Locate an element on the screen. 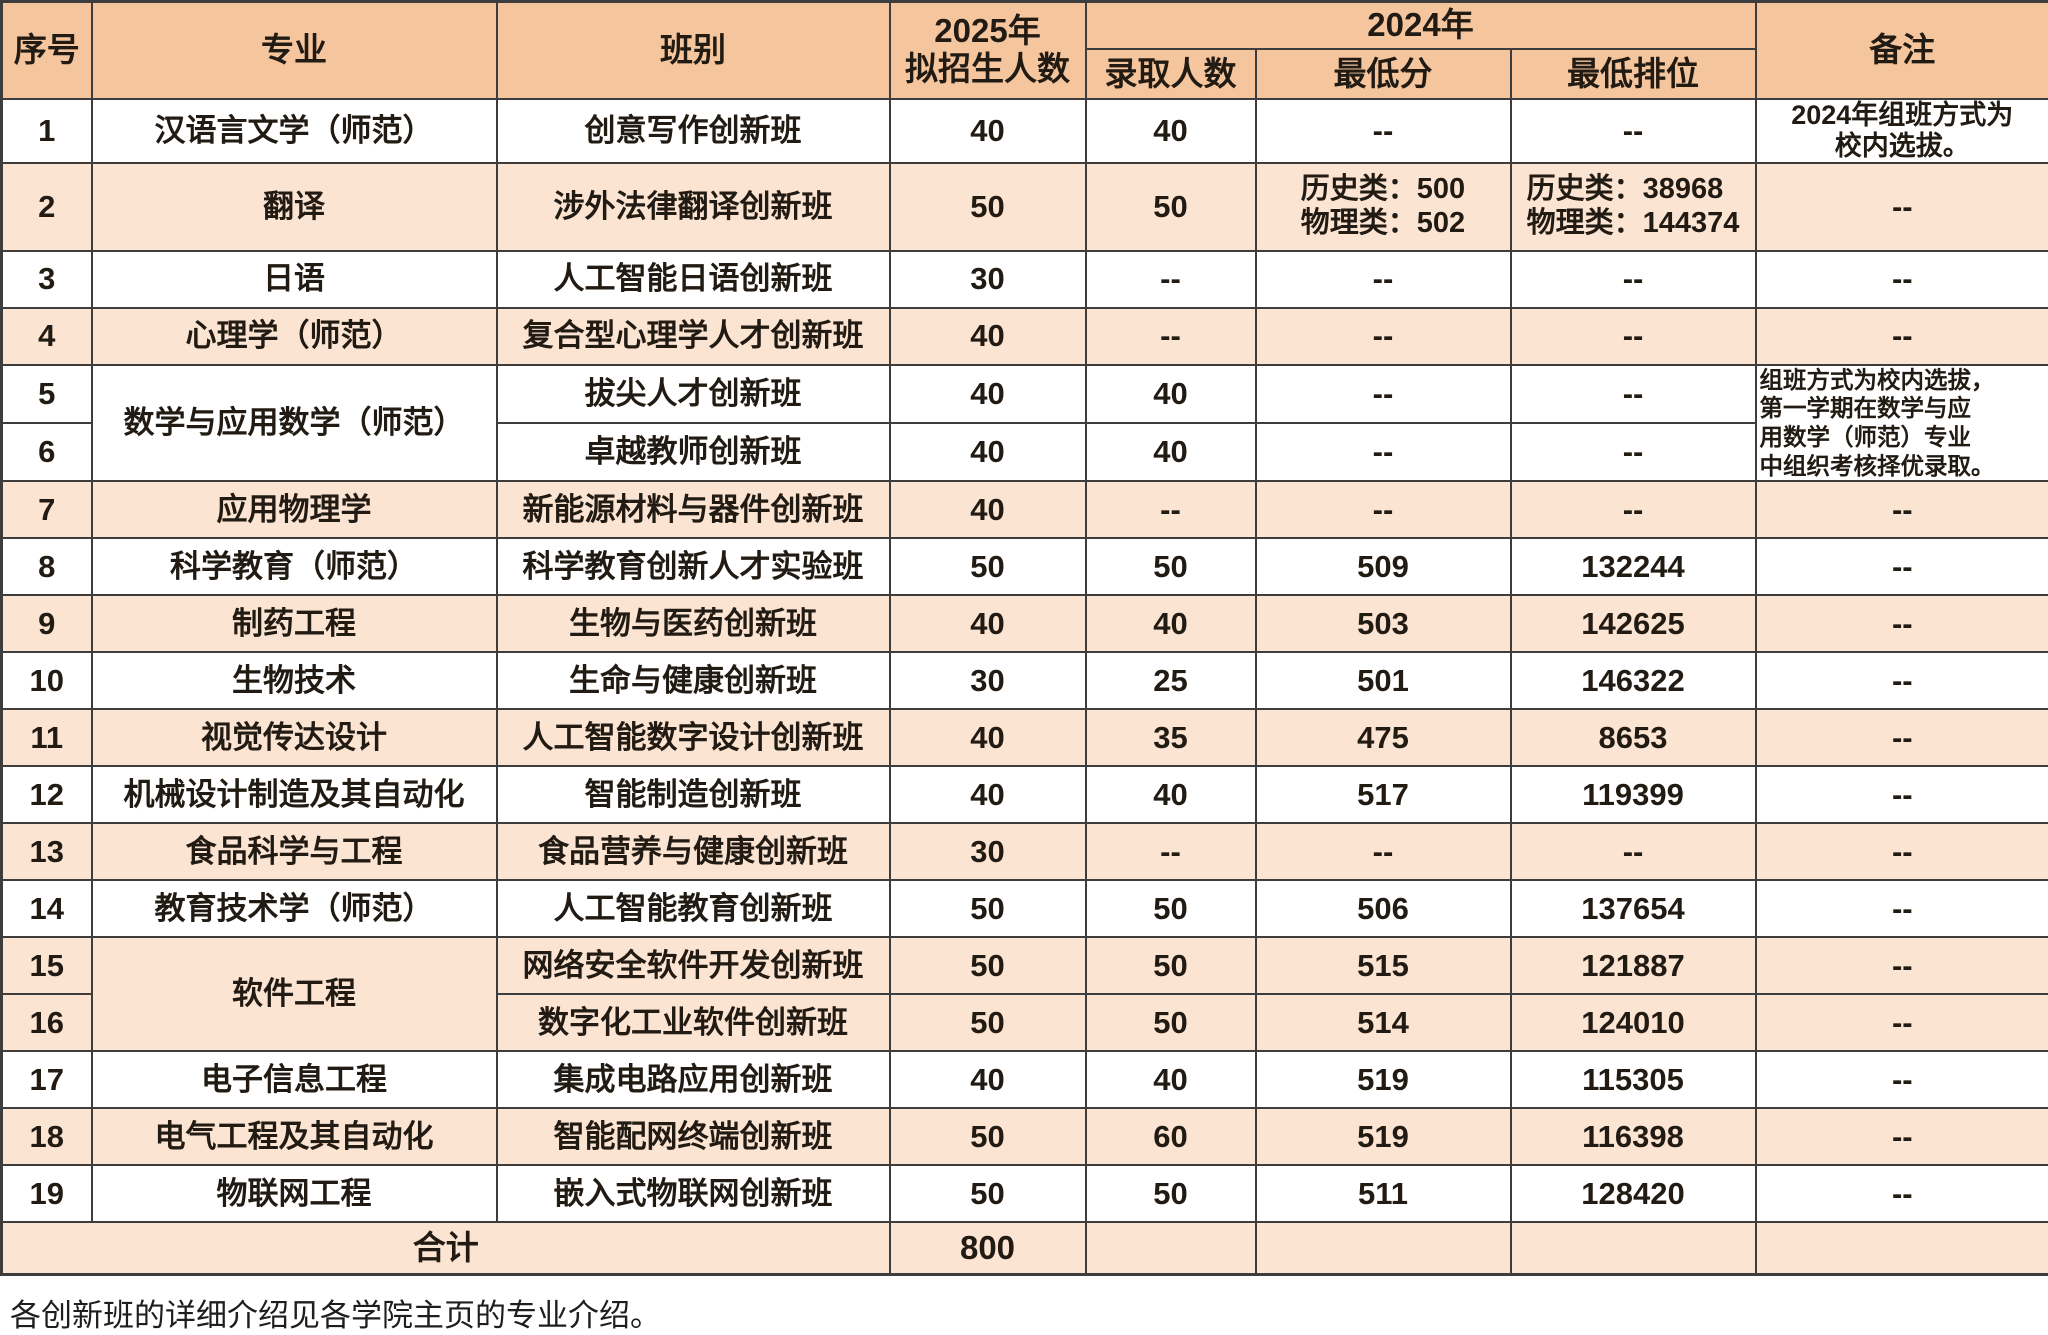  table-row: 7 应用物理学 新能源材料与器件创新班 40 -- -- -- -- is located at coordinates (1025, 509).